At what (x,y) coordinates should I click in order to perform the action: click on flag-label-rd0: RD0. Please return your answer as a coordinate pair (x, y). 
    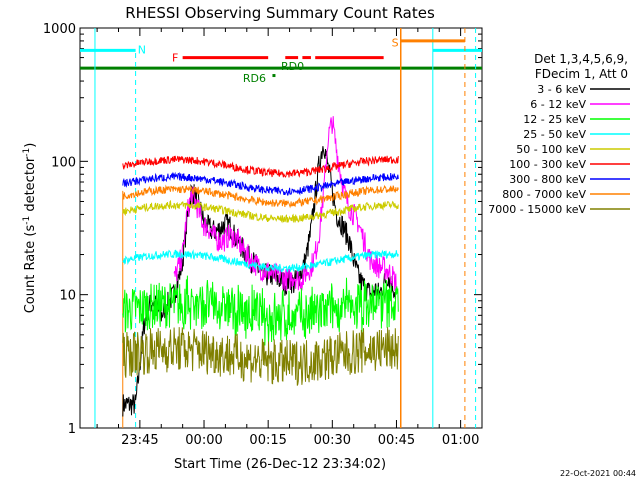
    Looking at the image, I should click on (292, 66).